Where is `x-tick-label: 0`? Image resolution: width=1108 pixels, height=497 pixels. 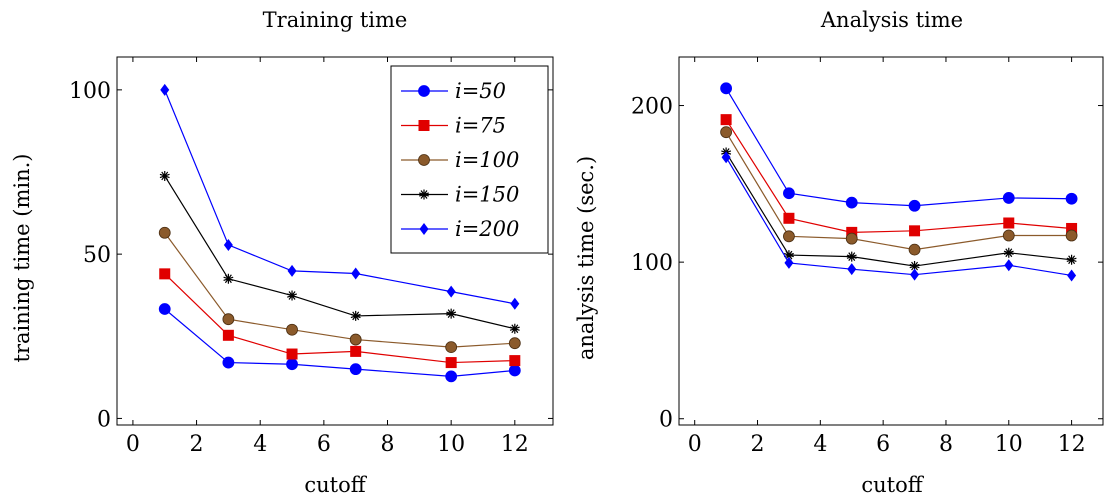
x-tick-label: 0 is located at coordinates (133, 444).